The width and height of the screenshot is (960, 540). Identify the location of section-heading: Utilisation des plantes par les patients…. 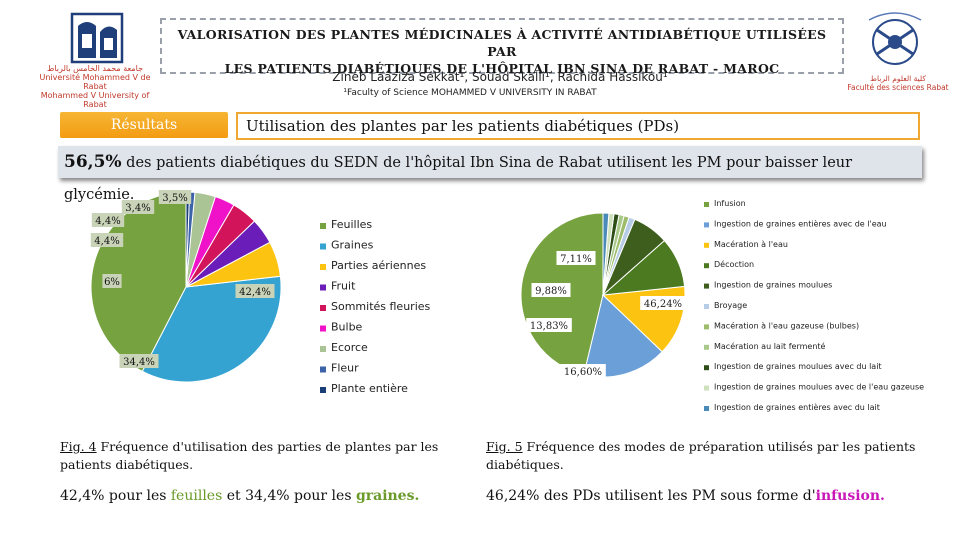
(578, 126).